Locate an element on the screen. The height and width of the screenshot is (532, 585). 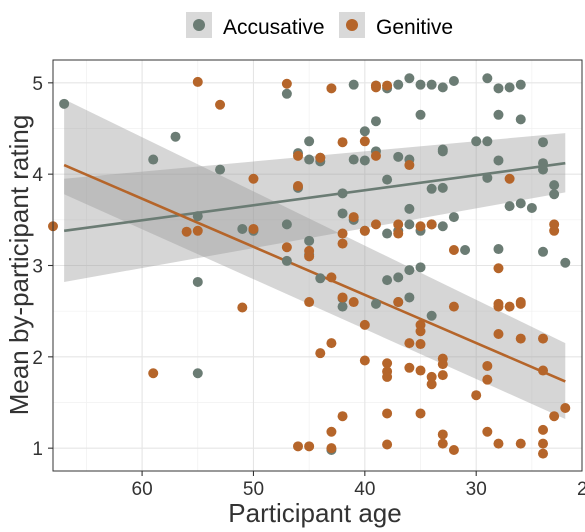
y-axis: 1 2 3 4 5 is located at coordinates (42, 267).